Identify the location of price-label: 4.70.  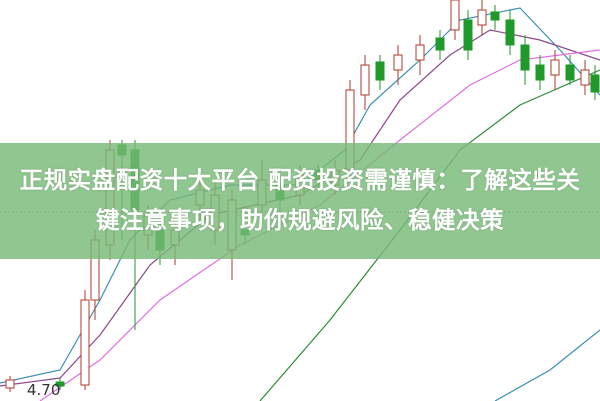
(44, 390).